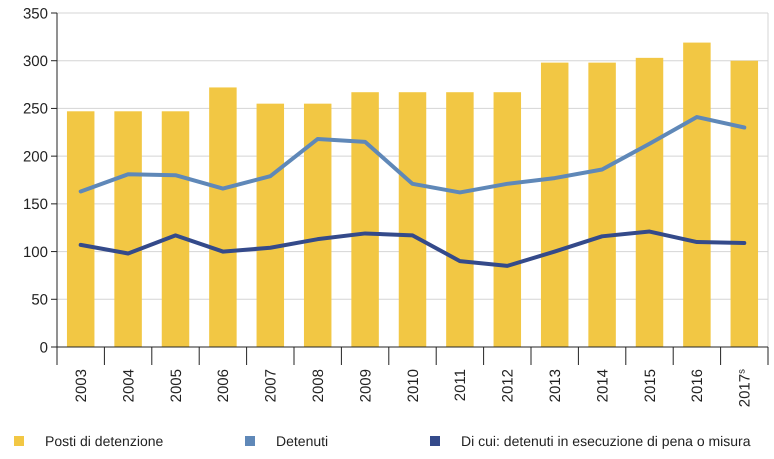 This screenshot has width=774, height=459. I want to click on x-tick-label: 2006, so click(223, 385).